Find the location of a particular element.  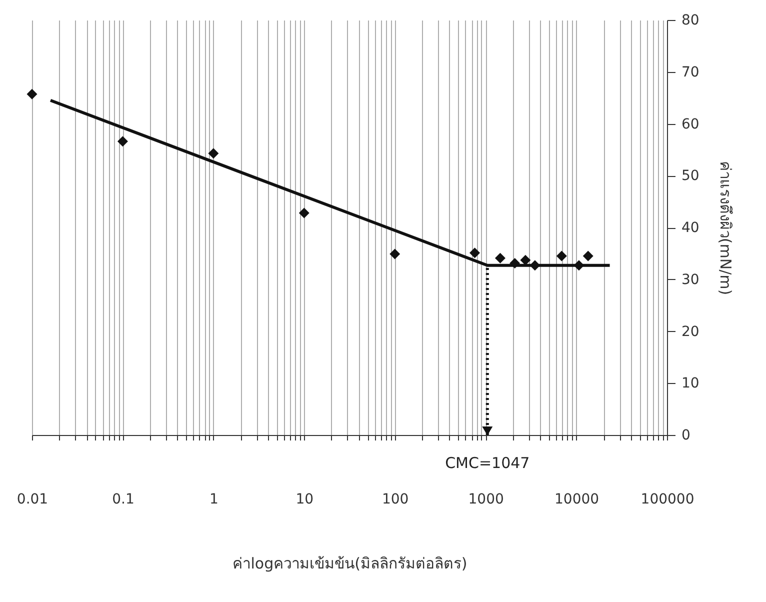

ref-line-label: CMC=1047 is located at coordinates (487, 463).